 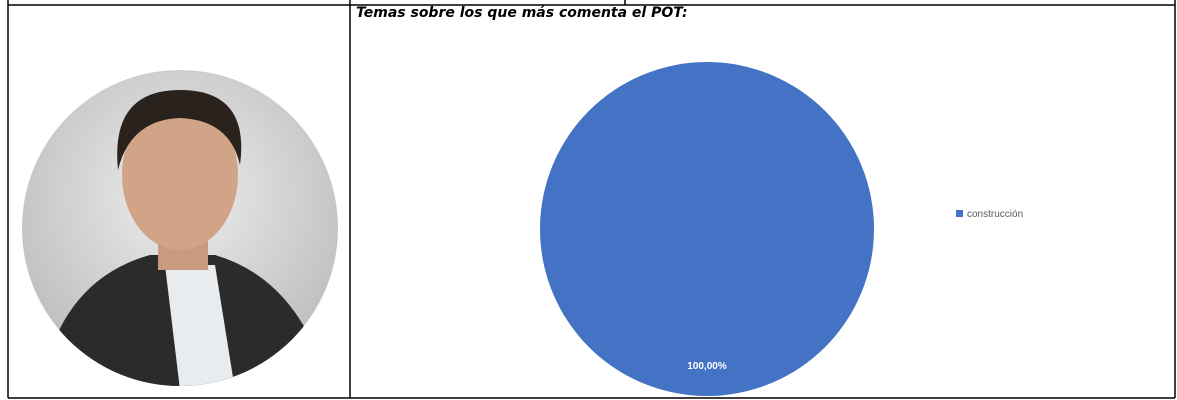 I want to click on legend-label: construcción, so click(x=995, y=214).